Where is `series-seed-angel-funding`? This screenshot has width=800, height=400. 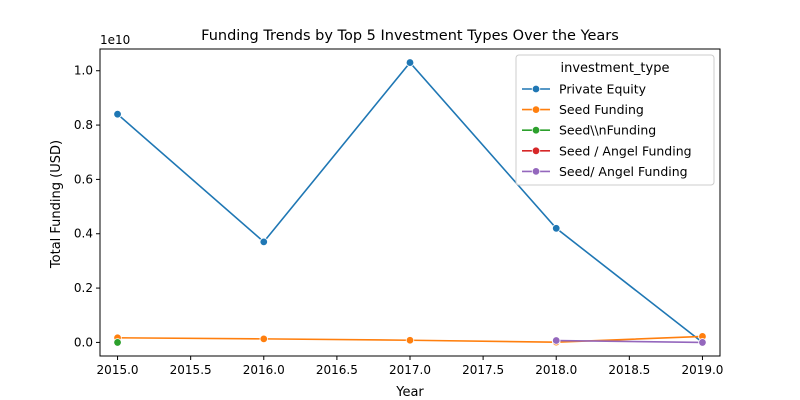
series-seed-angel-funding is located at coordinates (629, 341).